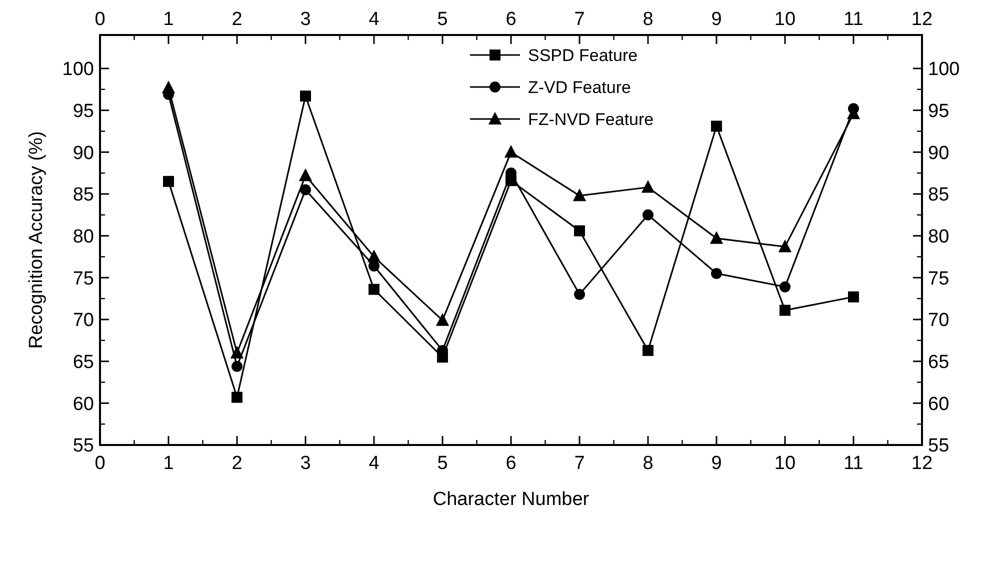 This screenshot has width=982, height=568. Describe the element at coordinates (511, 463) in the screenshot. I see `x2-tick-label: 6` at that location.